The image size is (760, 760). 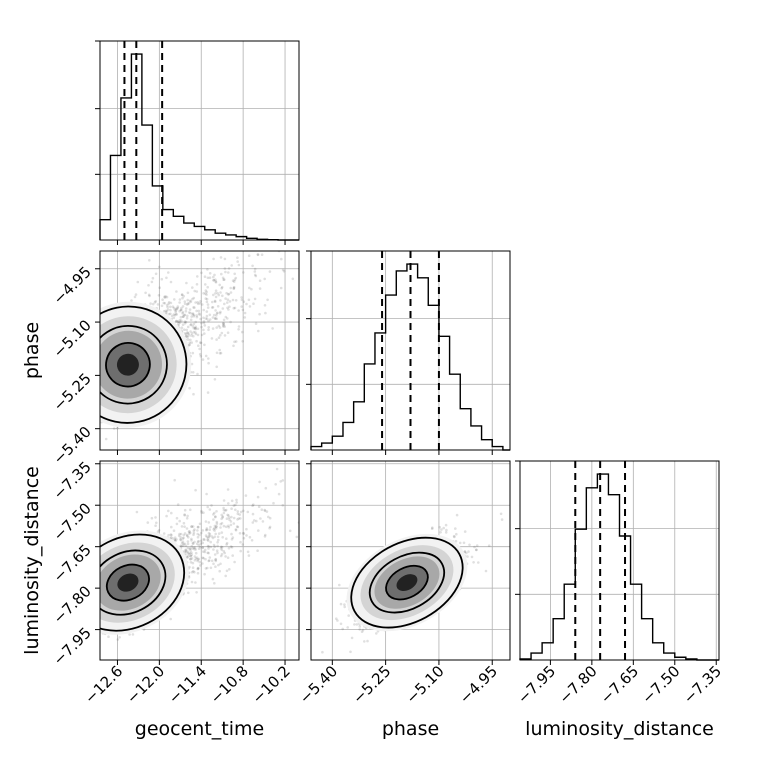 I want to click on xtick-label-geocent_time-0: −12.6, so click(x=103, y=684).